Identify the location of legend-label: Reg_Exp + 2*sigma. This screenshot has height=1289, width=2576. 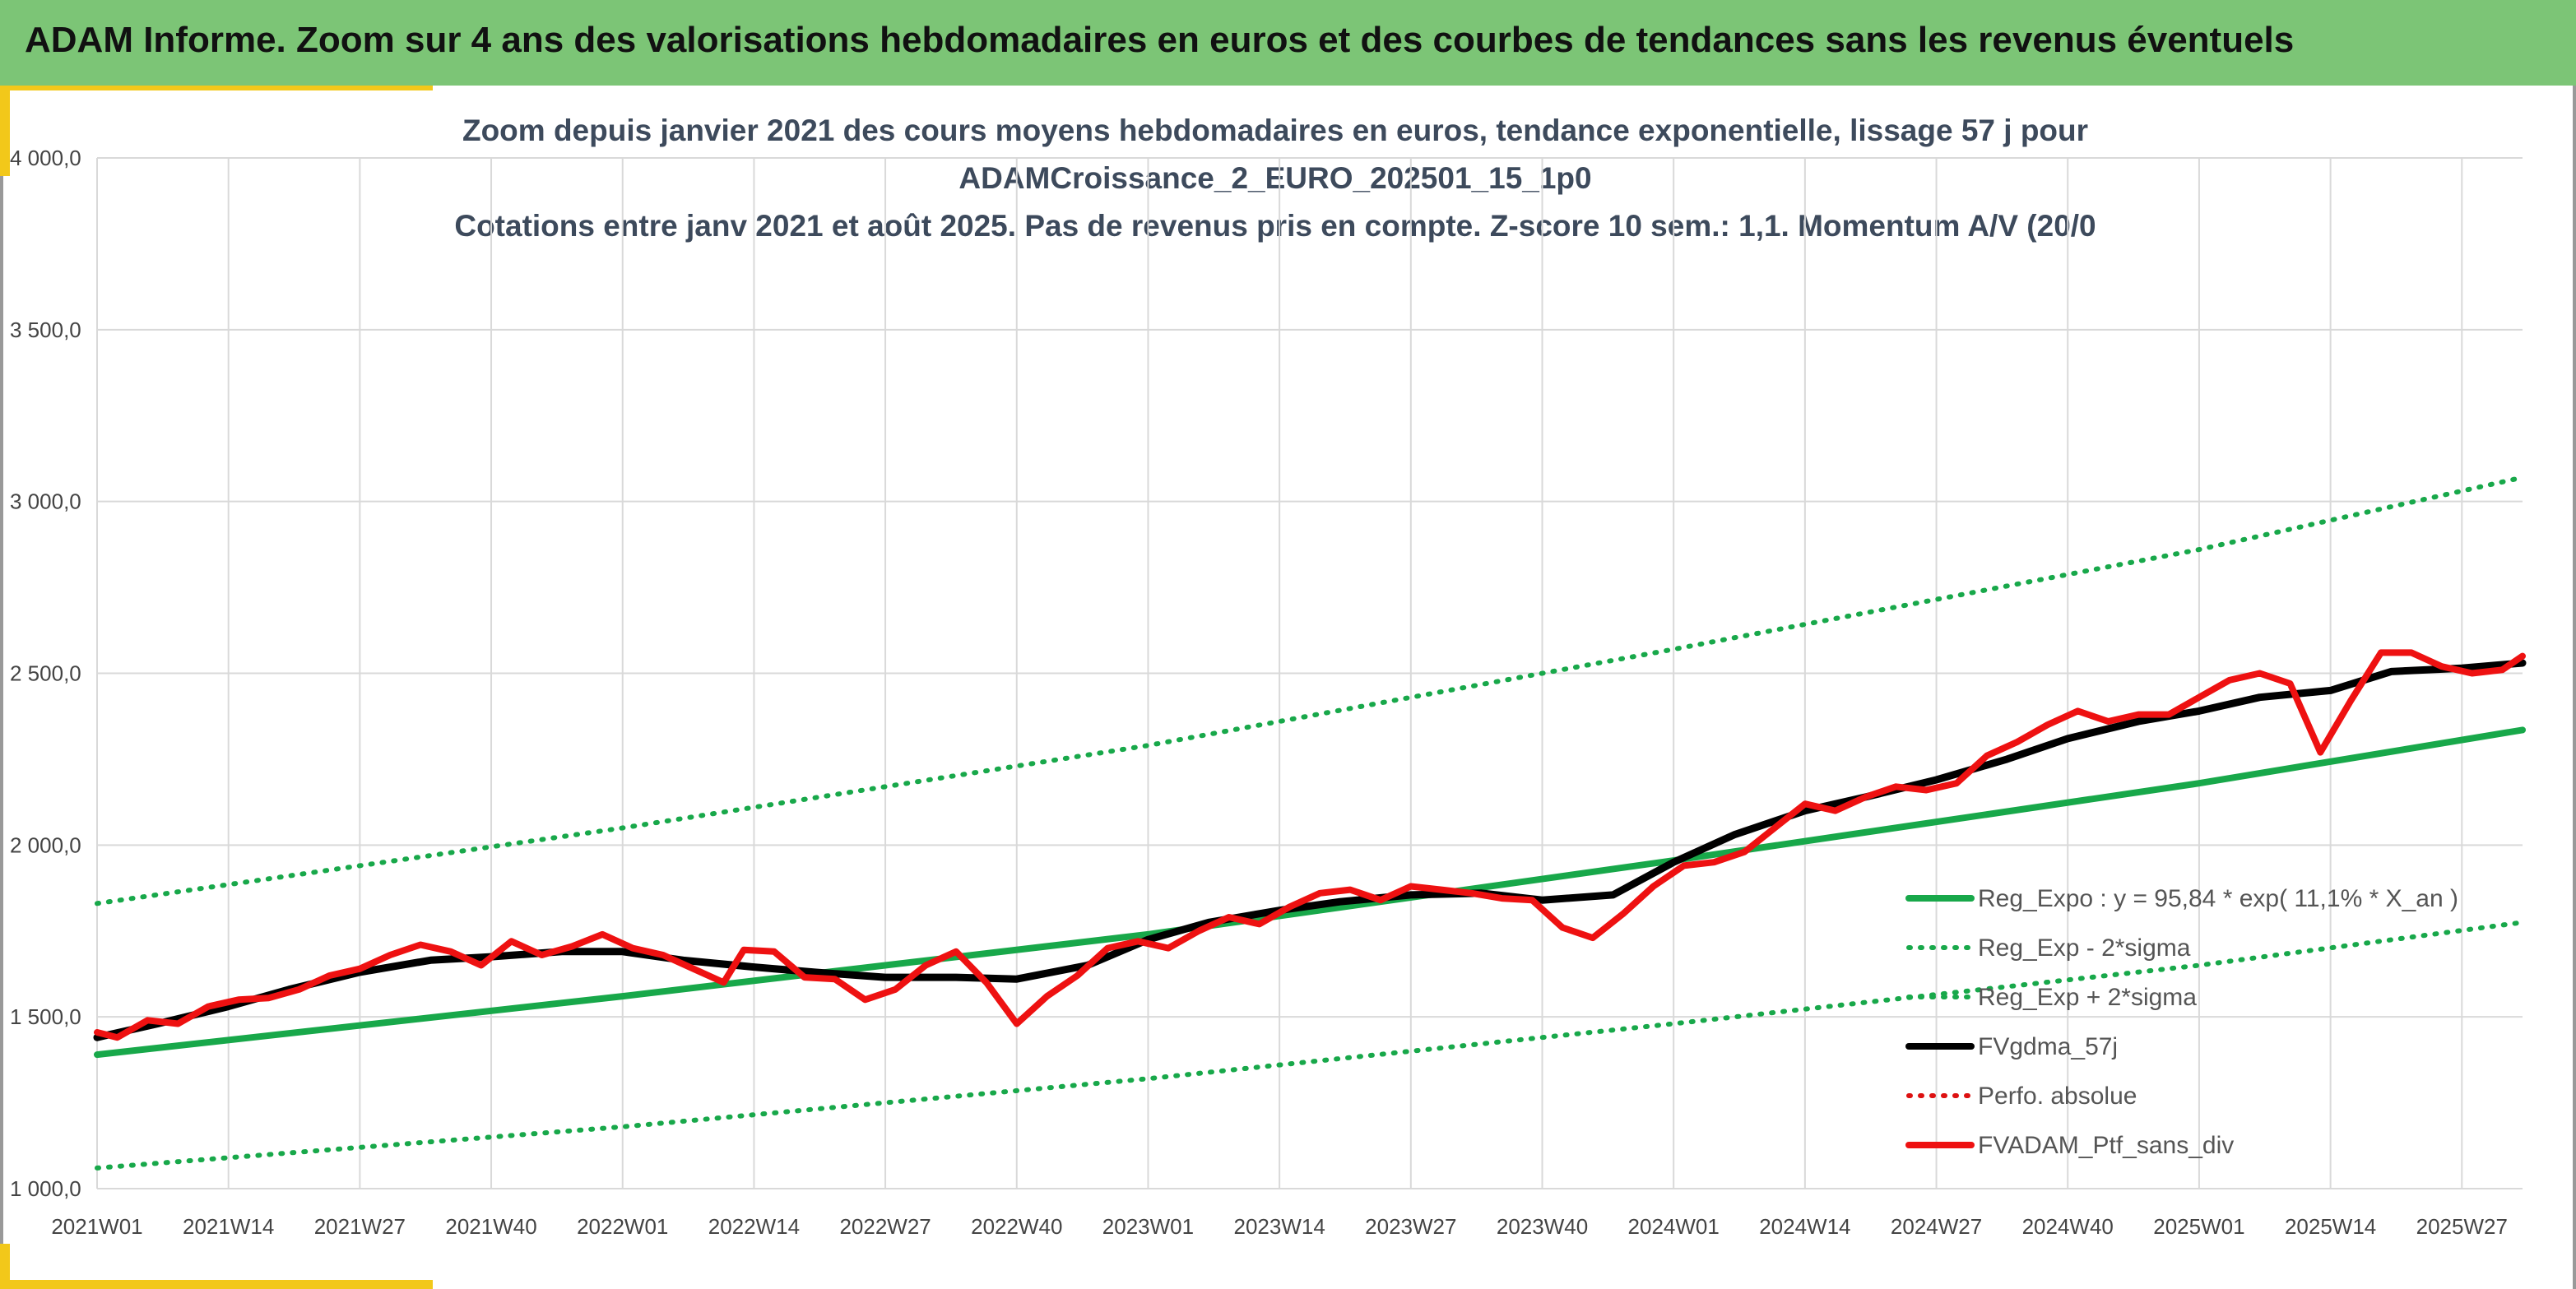
(2088, 997).